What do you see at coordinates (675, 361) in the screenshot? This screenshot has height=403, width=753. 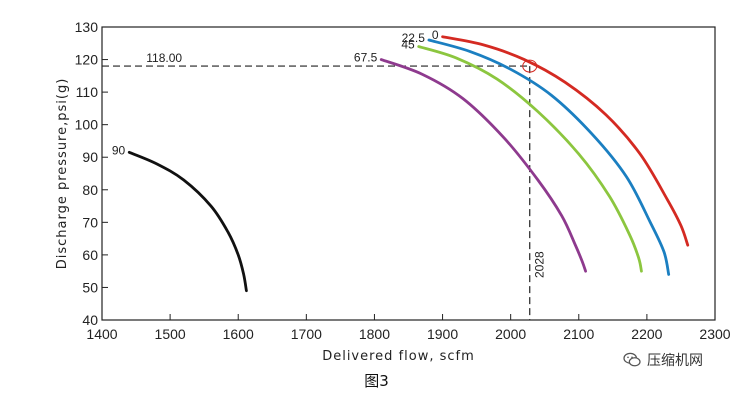 I see `watermark-text: 压缩机网` at bounding box center [675, 361].